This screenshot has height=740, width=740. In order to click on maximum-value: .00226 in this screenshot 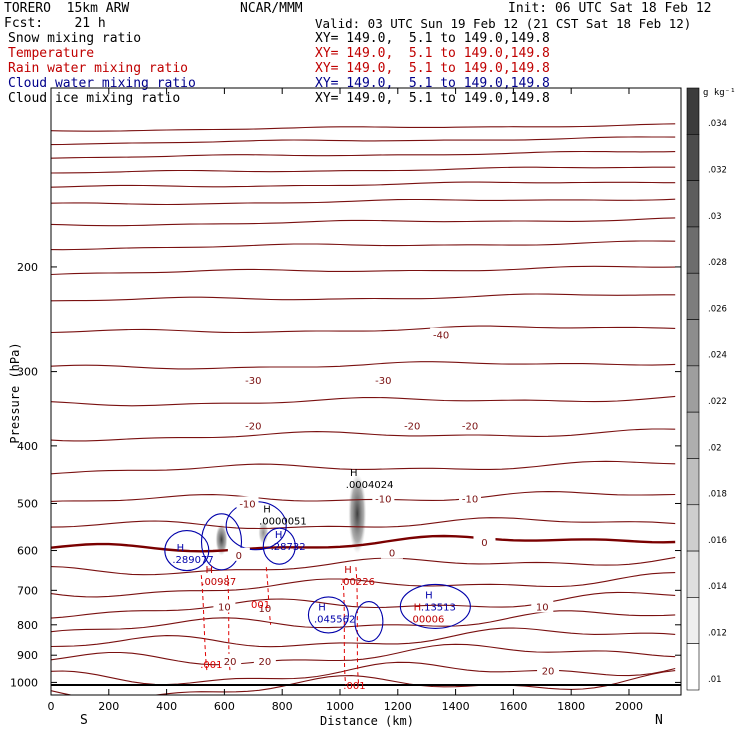, I will do `click(357, 582)`.